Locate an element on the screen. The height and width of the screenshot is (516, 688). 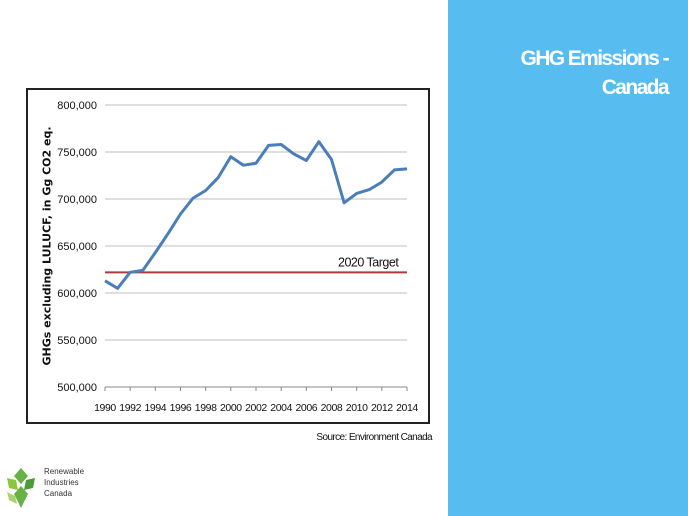
x-tick-label: 1990 is located at coordinates (105, 408).